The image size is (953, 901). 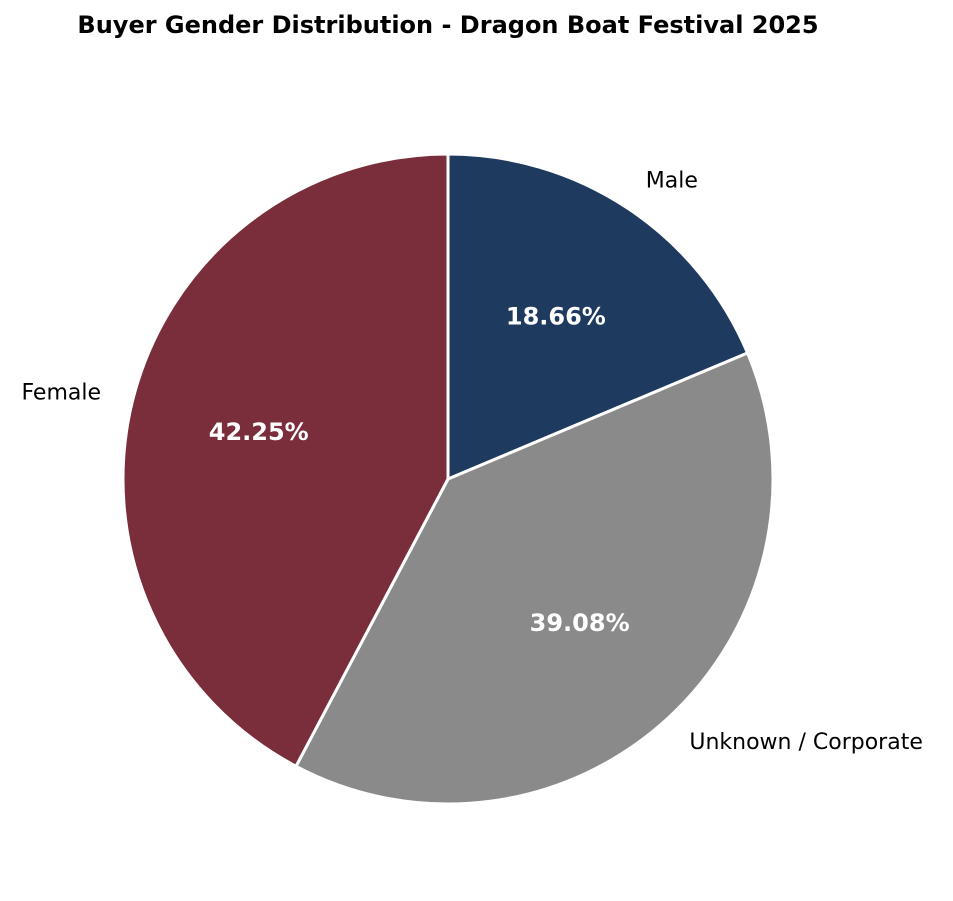 I want to click on pct-label-female: 42.25%, so click(x=259, y=432).